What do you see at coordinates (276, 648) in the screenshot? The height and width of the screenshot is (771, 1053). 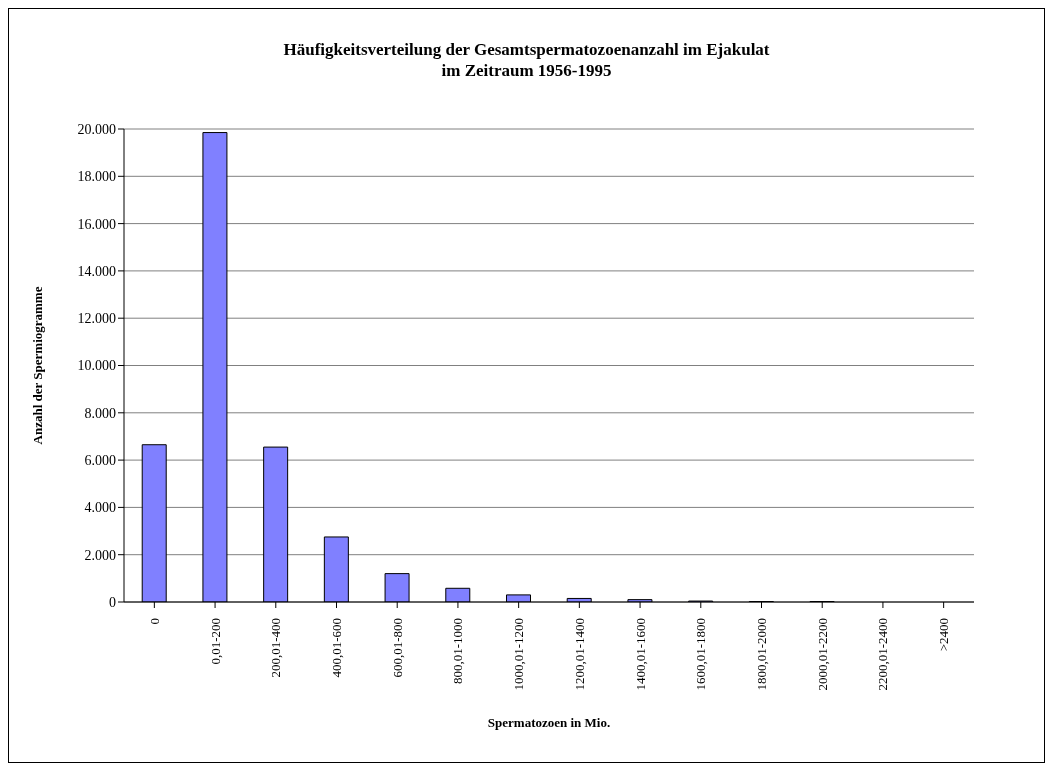 I see `x-tick-label: 200,01-400` at bounding box center [276, 648].